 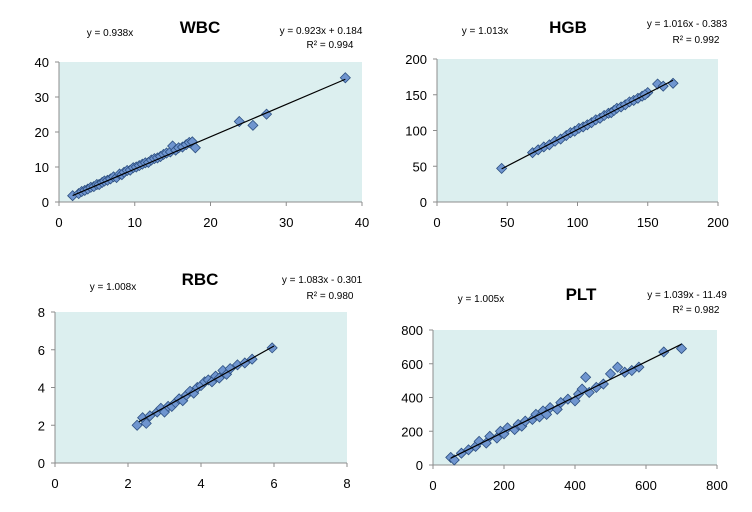 I want to click on x-tick-label: 150, so click(x=648, y=222).